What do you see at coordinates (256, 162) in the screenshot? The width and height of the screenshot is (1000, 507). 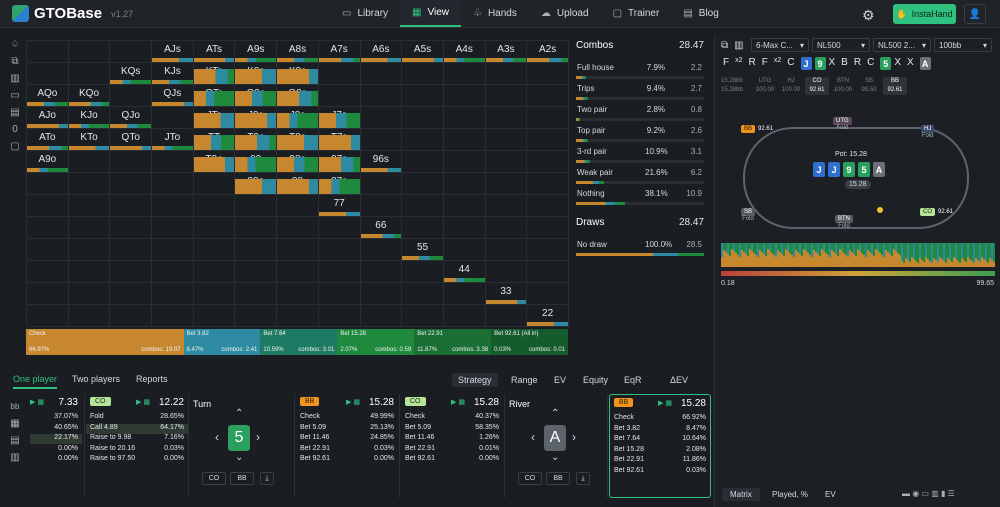 I see `hand-cell: 99` at bounding box center [256, 162].